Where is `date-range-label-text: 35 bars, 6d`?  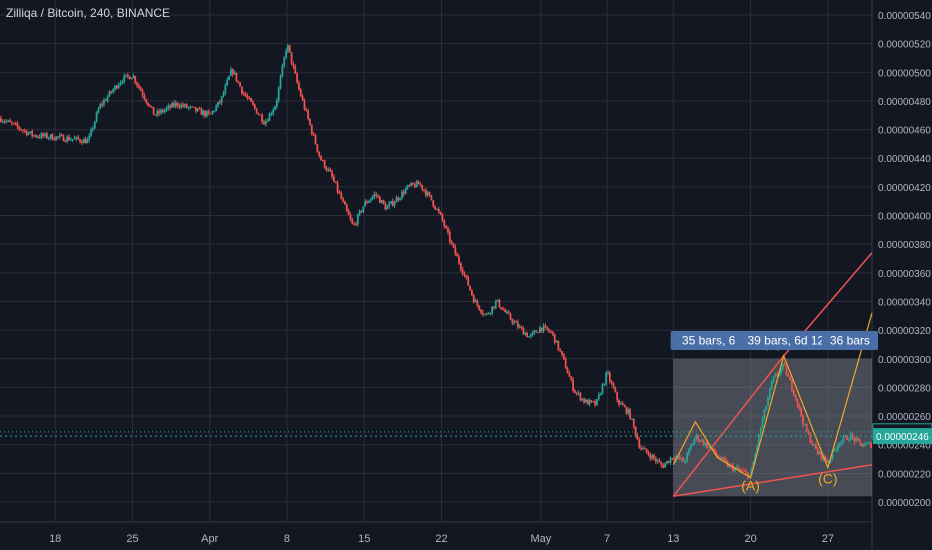
date-range-label-text: 35 bars, 6d is located at coordinates (712, 341).